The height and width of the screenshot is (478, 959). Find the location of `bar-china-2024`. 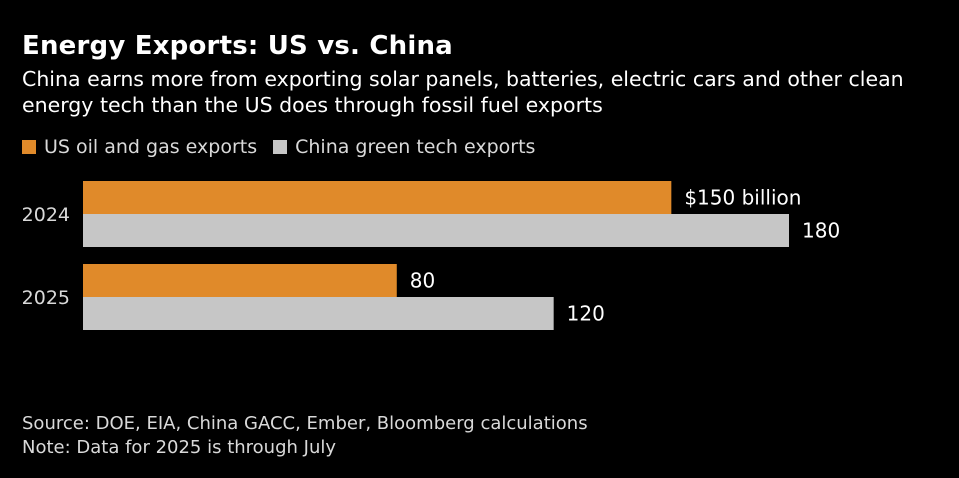

bar-china-2024 is located at coordinates (436, 230).